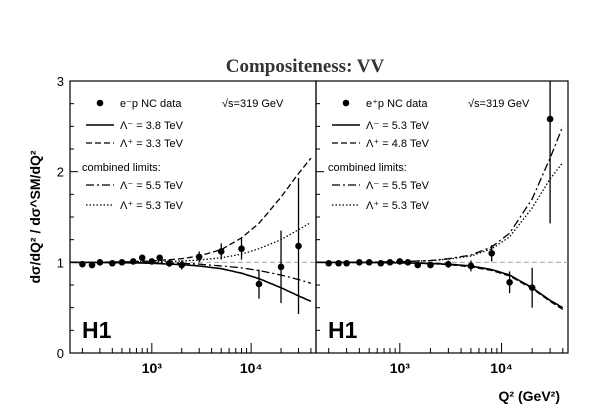 Image resolution: width=610 pixels, height=411 pixels. What do you see at coordinates (398, 144) in the screenshot?
I see `legend-label: Λ⁺ = 4.8 TeV` at bounding box center [398, 144].